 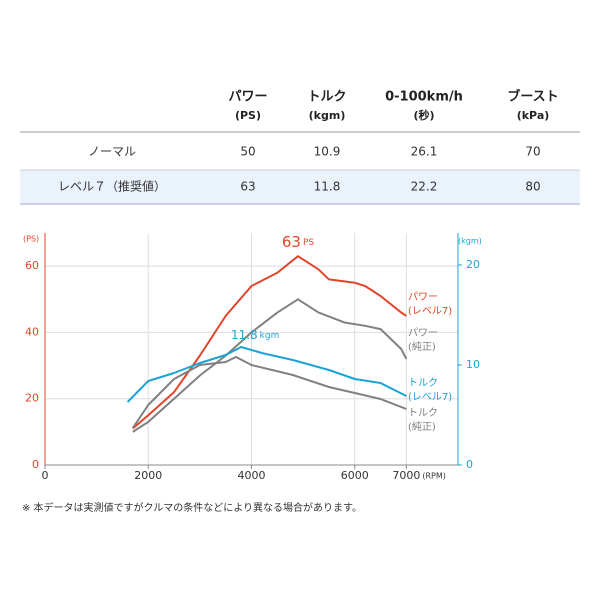 What do you see at coordinates (244, 335) in the screenshot?
I see `annotation-value: 11.8` at bounding box center [244, 335].